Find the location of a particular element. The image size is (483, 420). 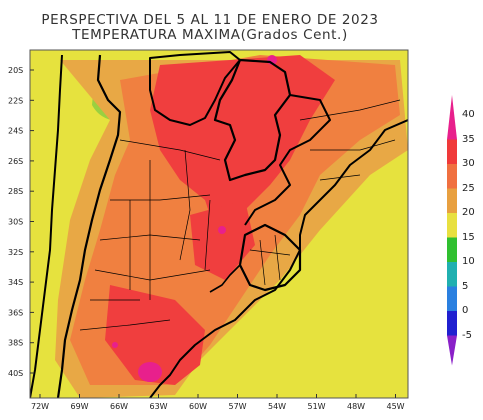

lat-tick-label: 28S is located at coordinates (15, 191).